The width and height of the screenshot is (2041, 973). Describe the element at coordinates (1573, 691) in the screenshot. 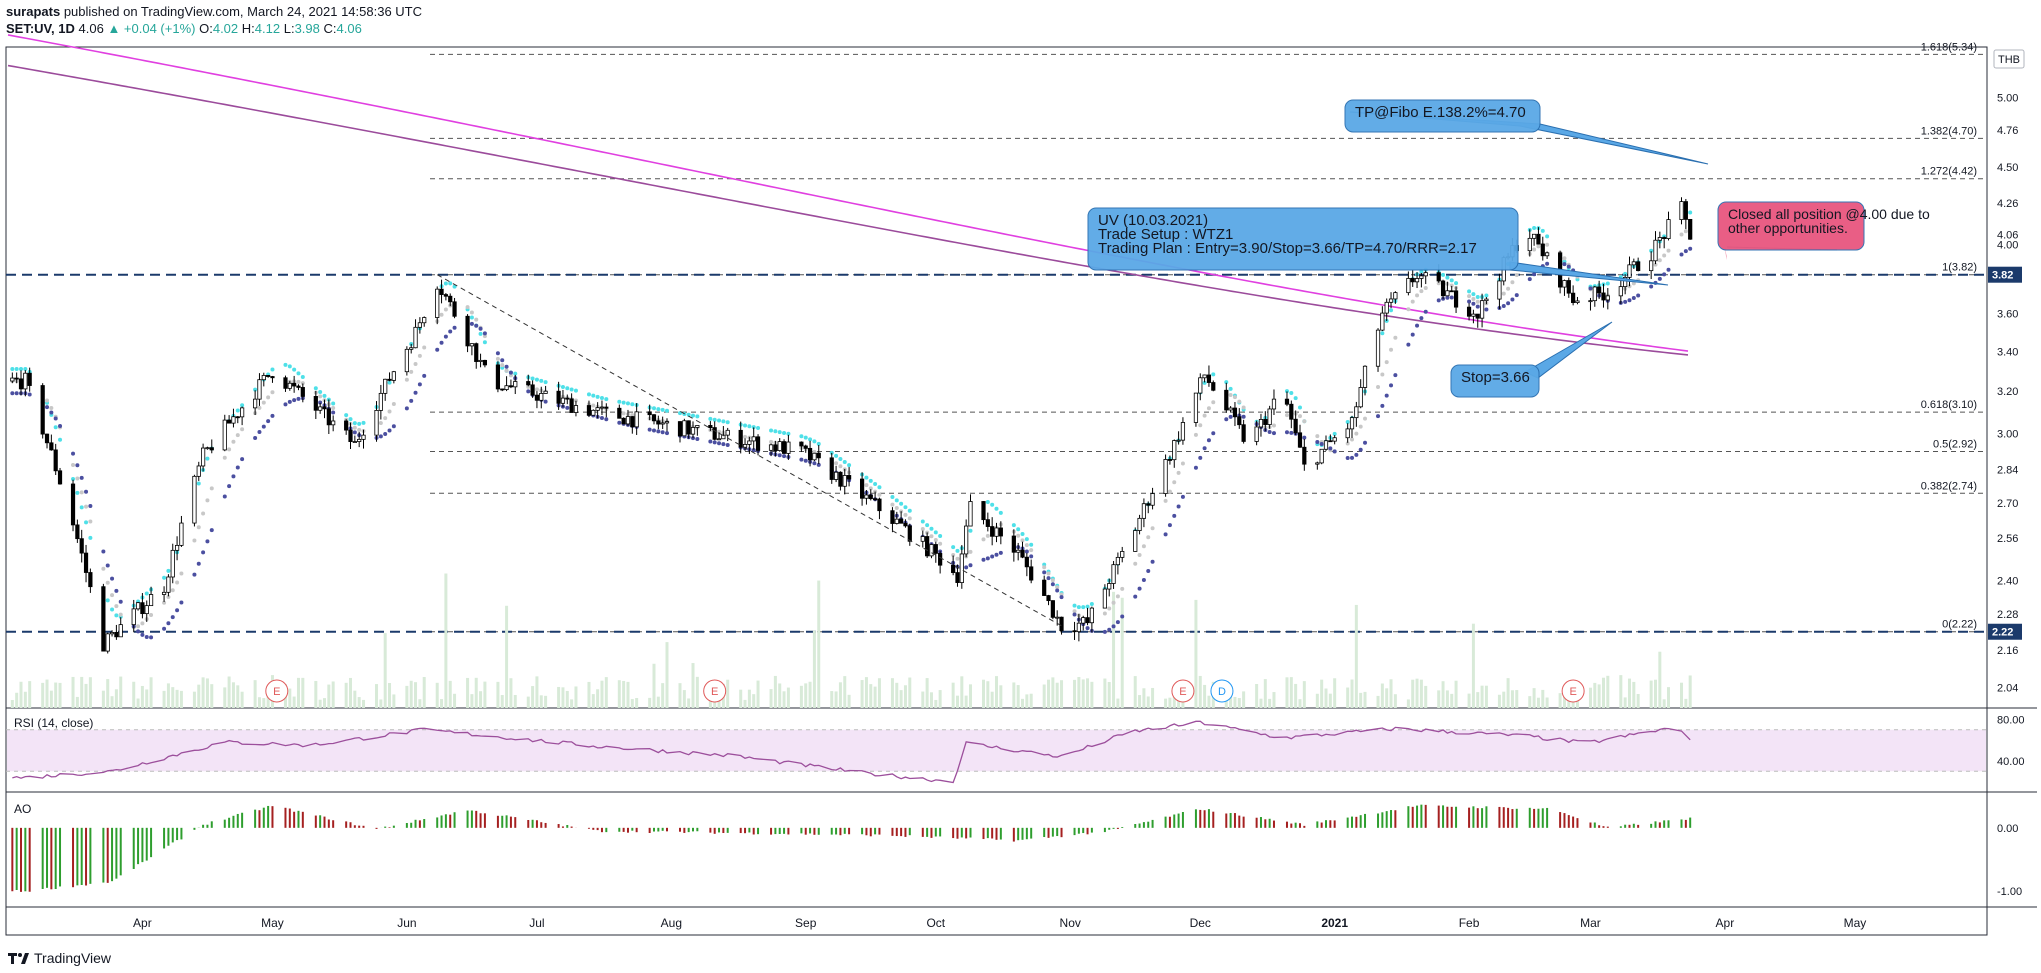

I see `event-marker-icon` at that location.